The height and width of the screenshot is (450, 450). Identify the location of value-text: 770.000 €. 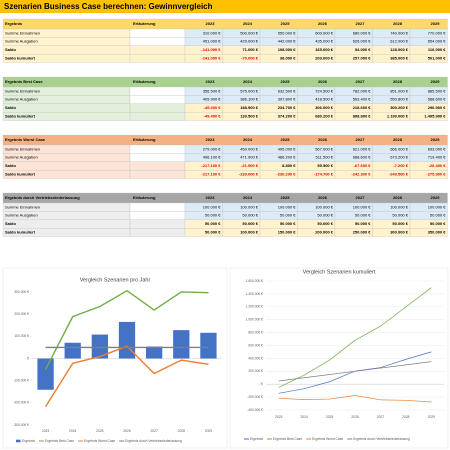
(437, 32).